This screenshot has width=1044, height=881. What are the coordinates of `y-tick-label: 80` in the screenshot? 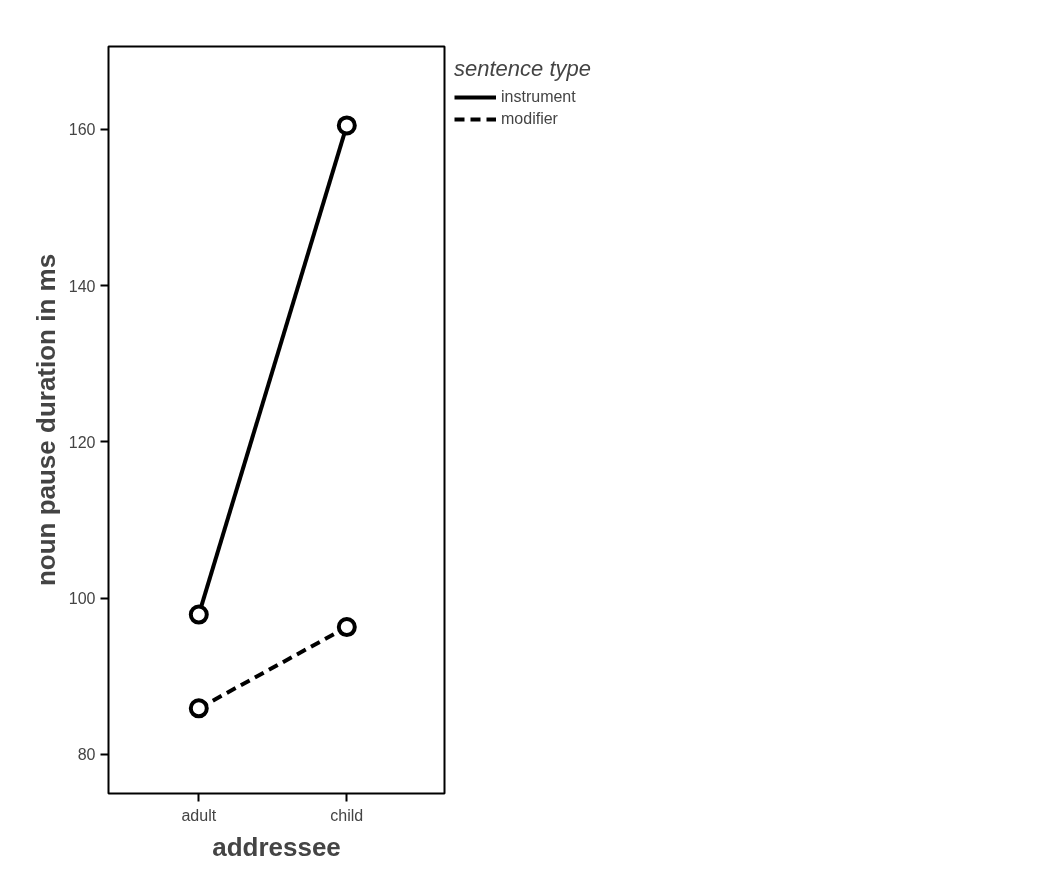 It's located at (86, 755).